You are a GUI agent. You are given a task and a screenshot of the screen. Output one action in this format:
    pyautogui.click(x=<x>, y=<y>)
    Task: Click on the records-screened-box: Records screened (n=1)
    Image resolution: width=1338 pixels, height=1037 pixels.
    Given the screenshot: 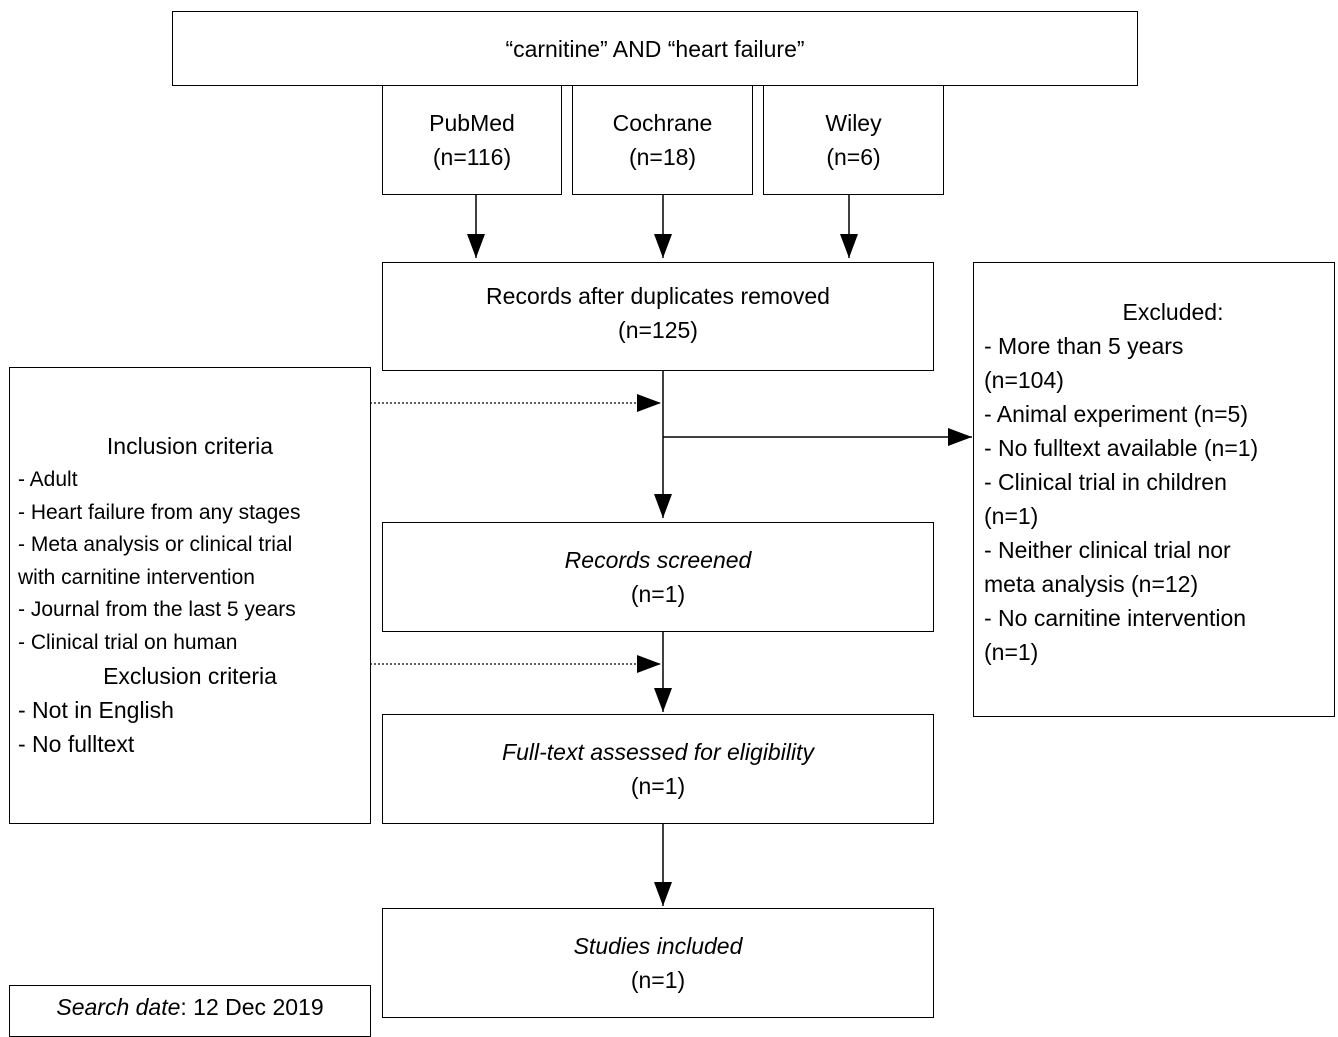 What is the action you would take?
    pyautogui.click(x=658, y=577)
    